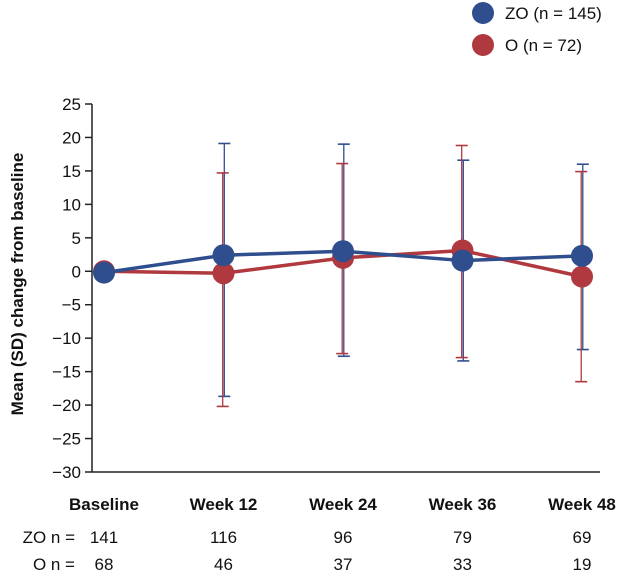 The width and height of the screenshot is (633, 579). What do you see at coordinates (223, 564) in the screenshot?
I see `n-value: 46` at bounding box center [223, 564].